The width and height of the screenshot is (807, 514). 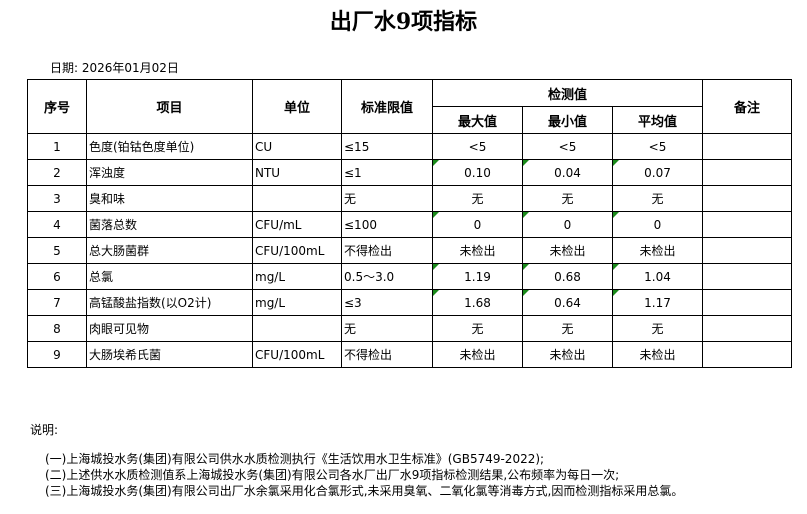 What do you see at coordinates (369, 277) in the screenshot?
I see `cell-text: 0.5～3.0` at bounding box center [369, 277].